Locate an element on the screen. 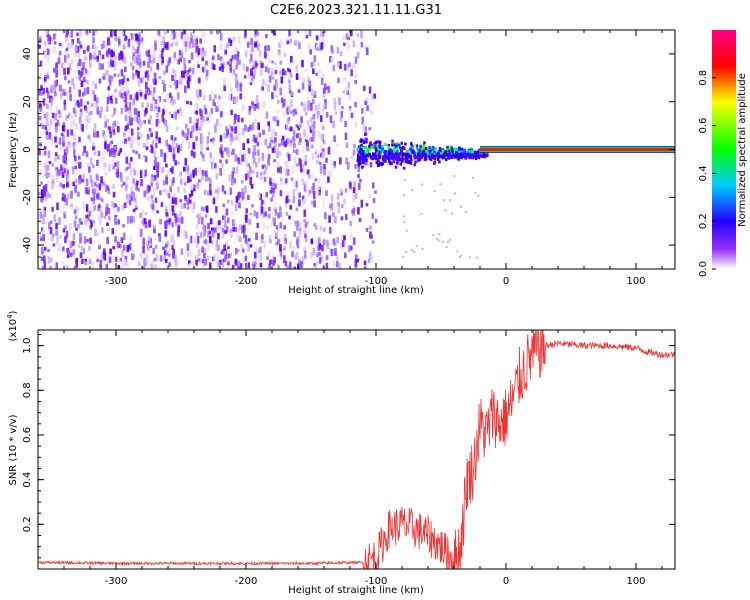 The width and height of the screenshot is (750, 600). colorbar-tick-label: 0.4 is located at coordinates (703, 173).